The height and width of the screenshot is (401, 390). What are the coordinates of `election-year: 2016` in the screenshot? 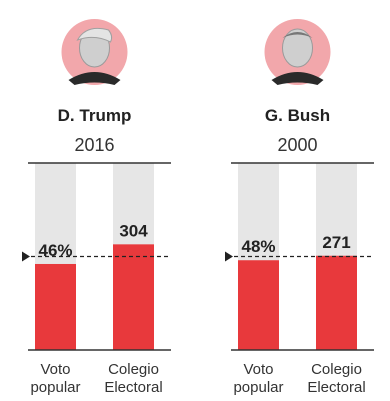 It's located at (94, 145).